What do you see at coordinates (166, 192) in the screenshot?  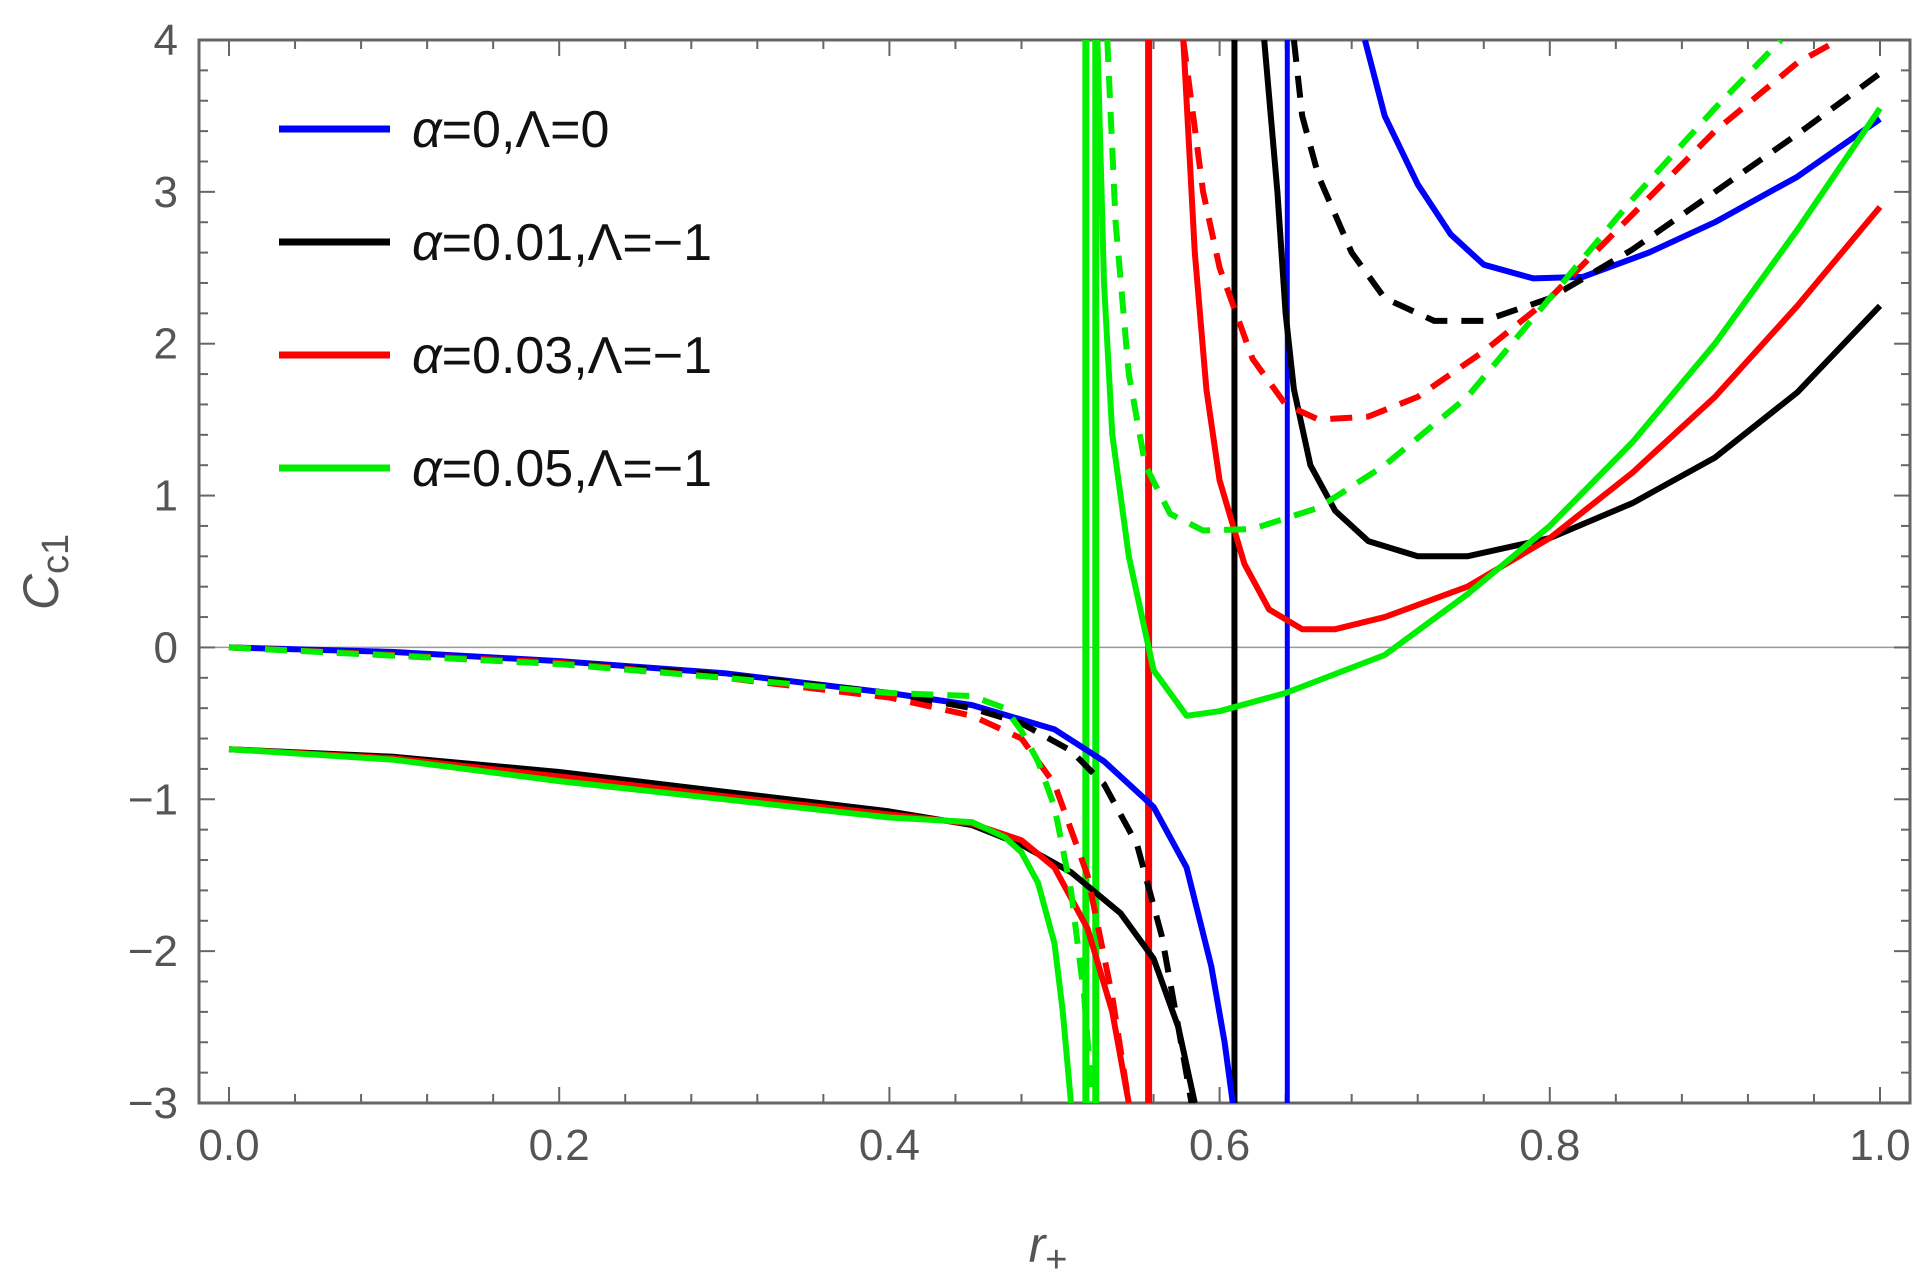 I see `y-tick-label: 3` at bounding box center [166, 192].